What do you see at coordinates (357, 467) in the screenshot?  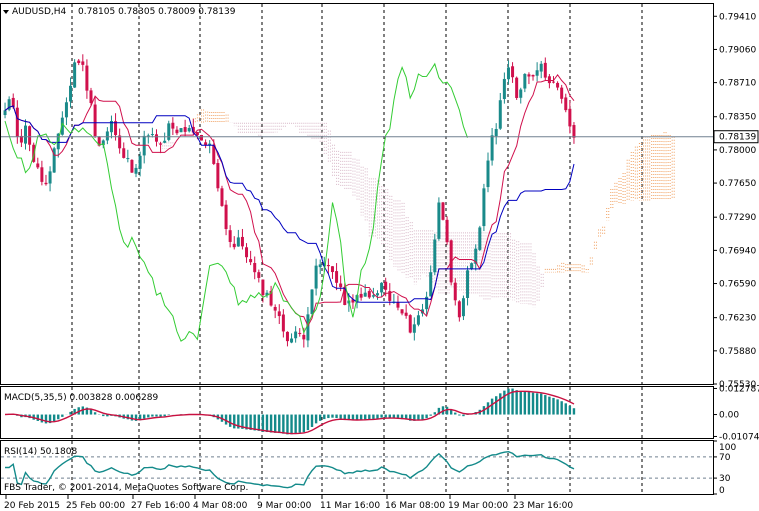 I see `rsi-panel-frame` at bounding box center [357, 467].